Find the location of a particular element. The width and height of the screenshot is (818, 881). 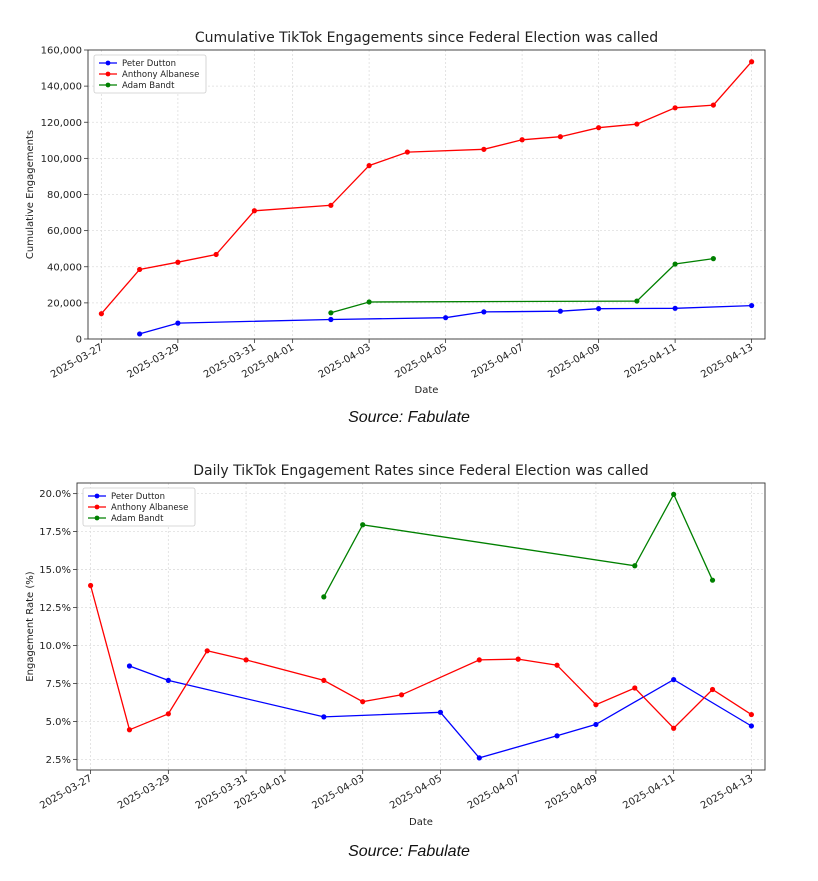

y-tick-label: 20,000 is located at coordinates (64, 303).